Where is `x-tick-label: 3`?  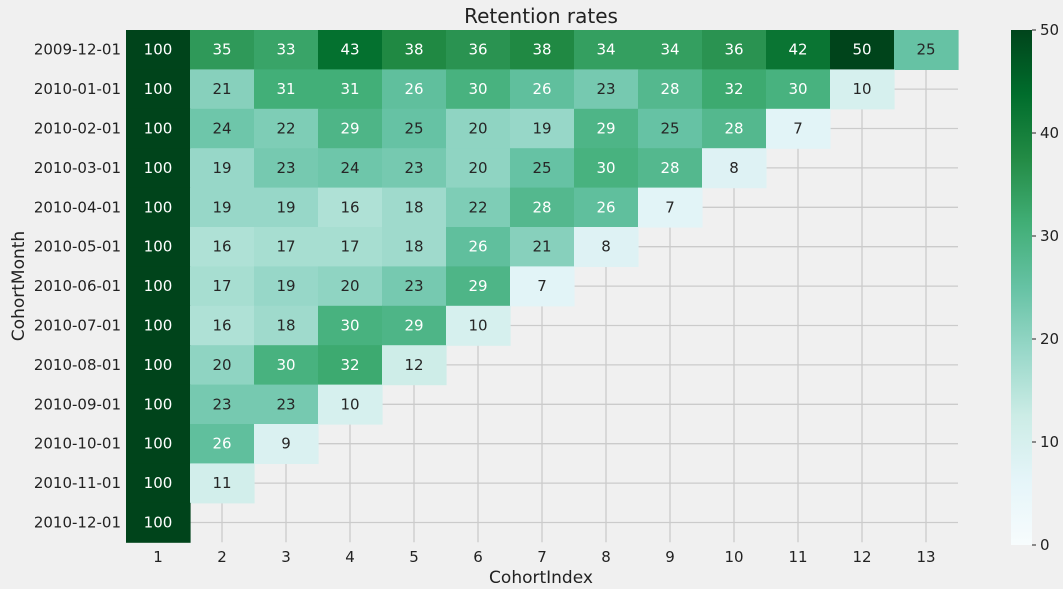
x-tick-label: 3 is located at coordinates (286, 557).